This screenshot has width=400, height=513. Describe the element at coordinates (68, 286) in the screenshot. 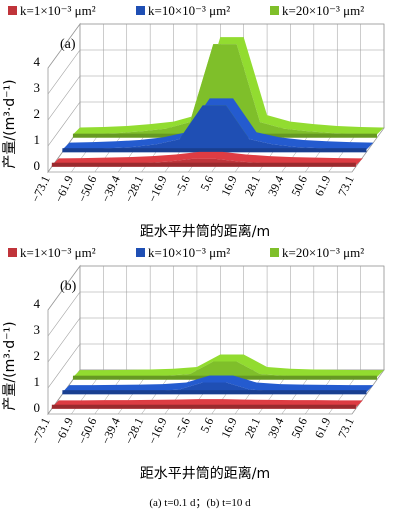

I see `panel-label: (b)` at that location.